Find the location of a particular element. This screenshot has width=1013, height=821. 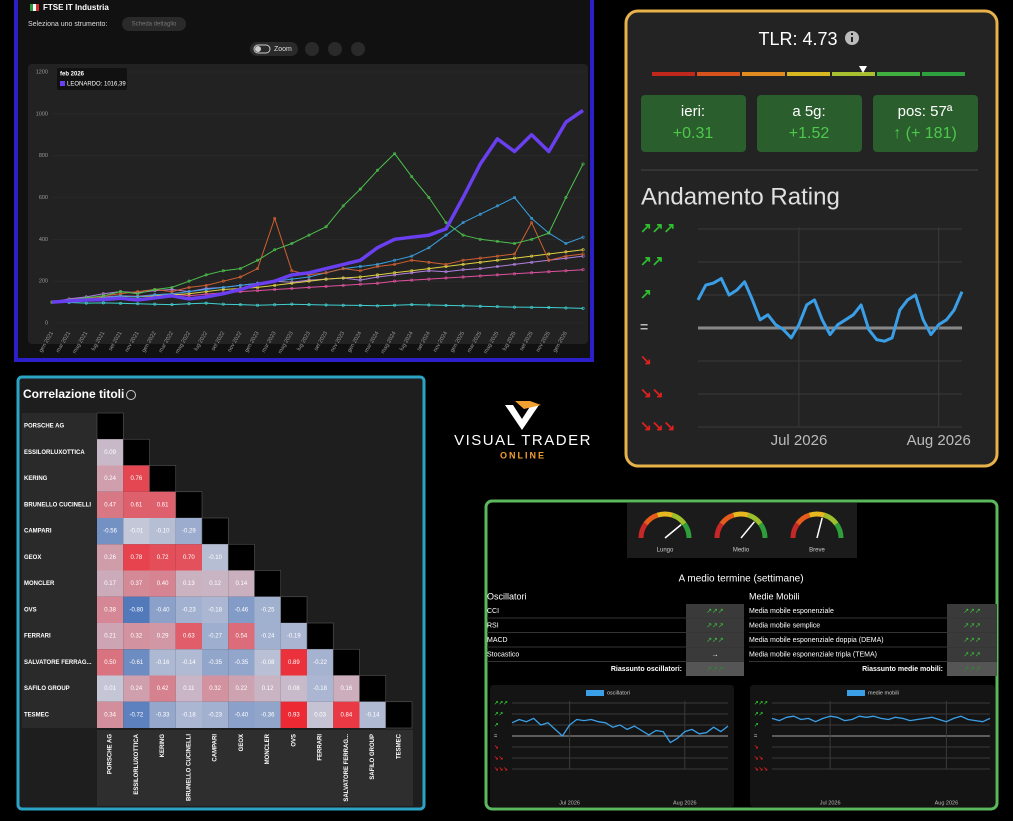

detail-button-label: Scheda dettaglio is located at coordinates (154, 25).